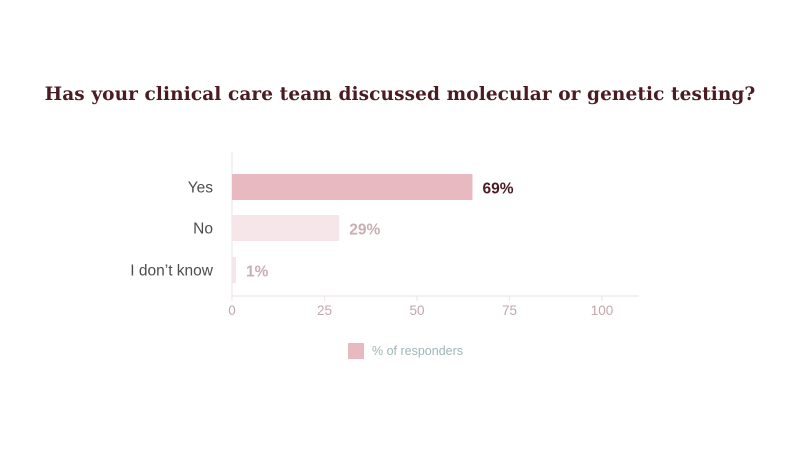 Image resolution: width=800 pixels, height=450 pixels. What do you see at coordinates (201, 188) in the screenshot?
I see `category-label: Yes` at bounding box center [201, 188].